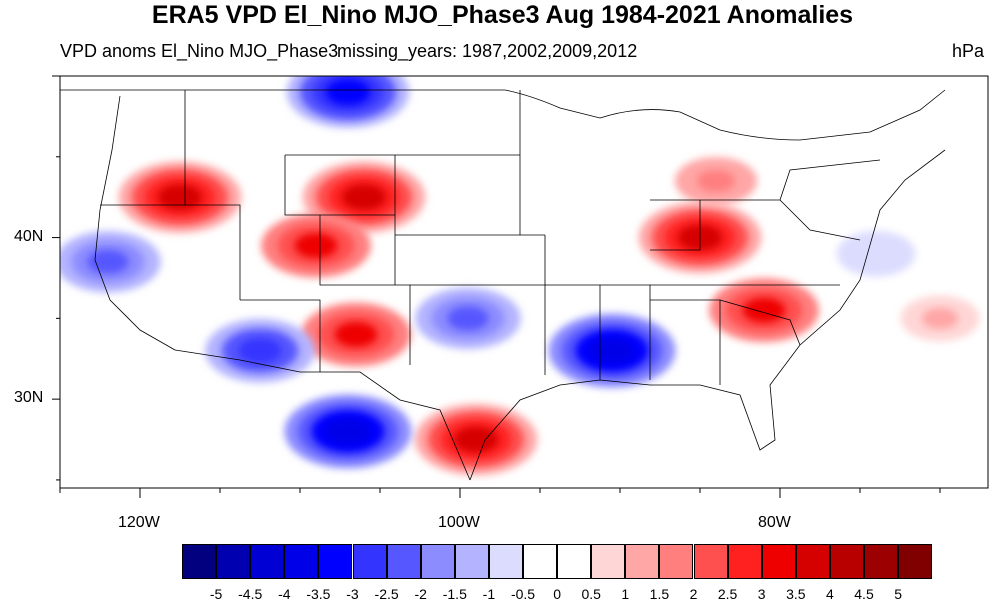 The image size is (1005, 603). Describe the element at coordinates (625, 594) in the screenshot. I see `colorbar-label: 1` at that location.